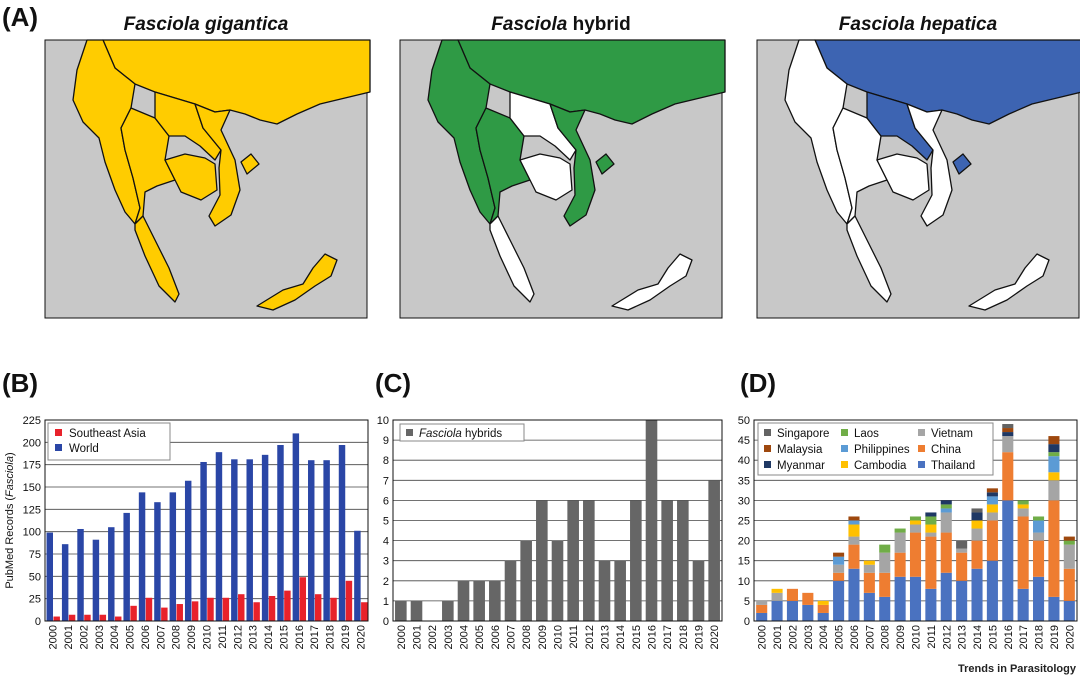 Image resolution: width=1080 pixels, height=678 pixels. I want to click on region-laos, so click(900, 126).